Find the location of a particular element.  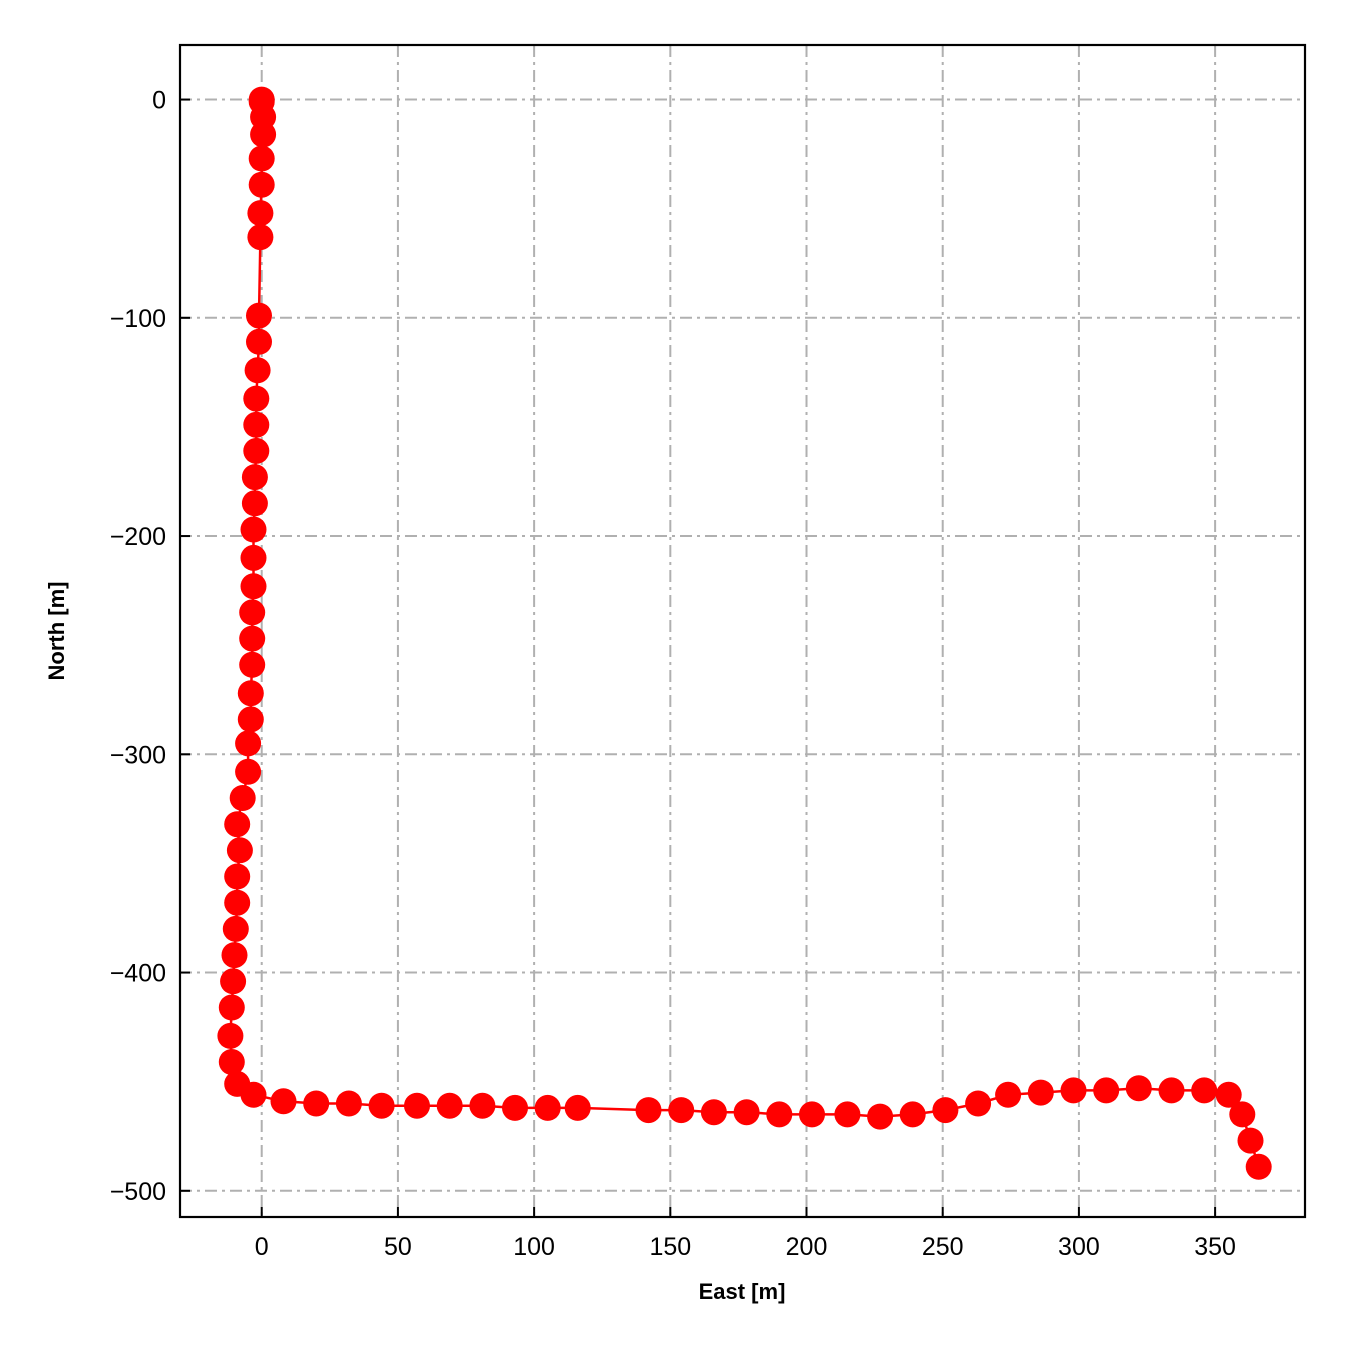

x-tick-label: 50 is located at coordinates (398, 1247).